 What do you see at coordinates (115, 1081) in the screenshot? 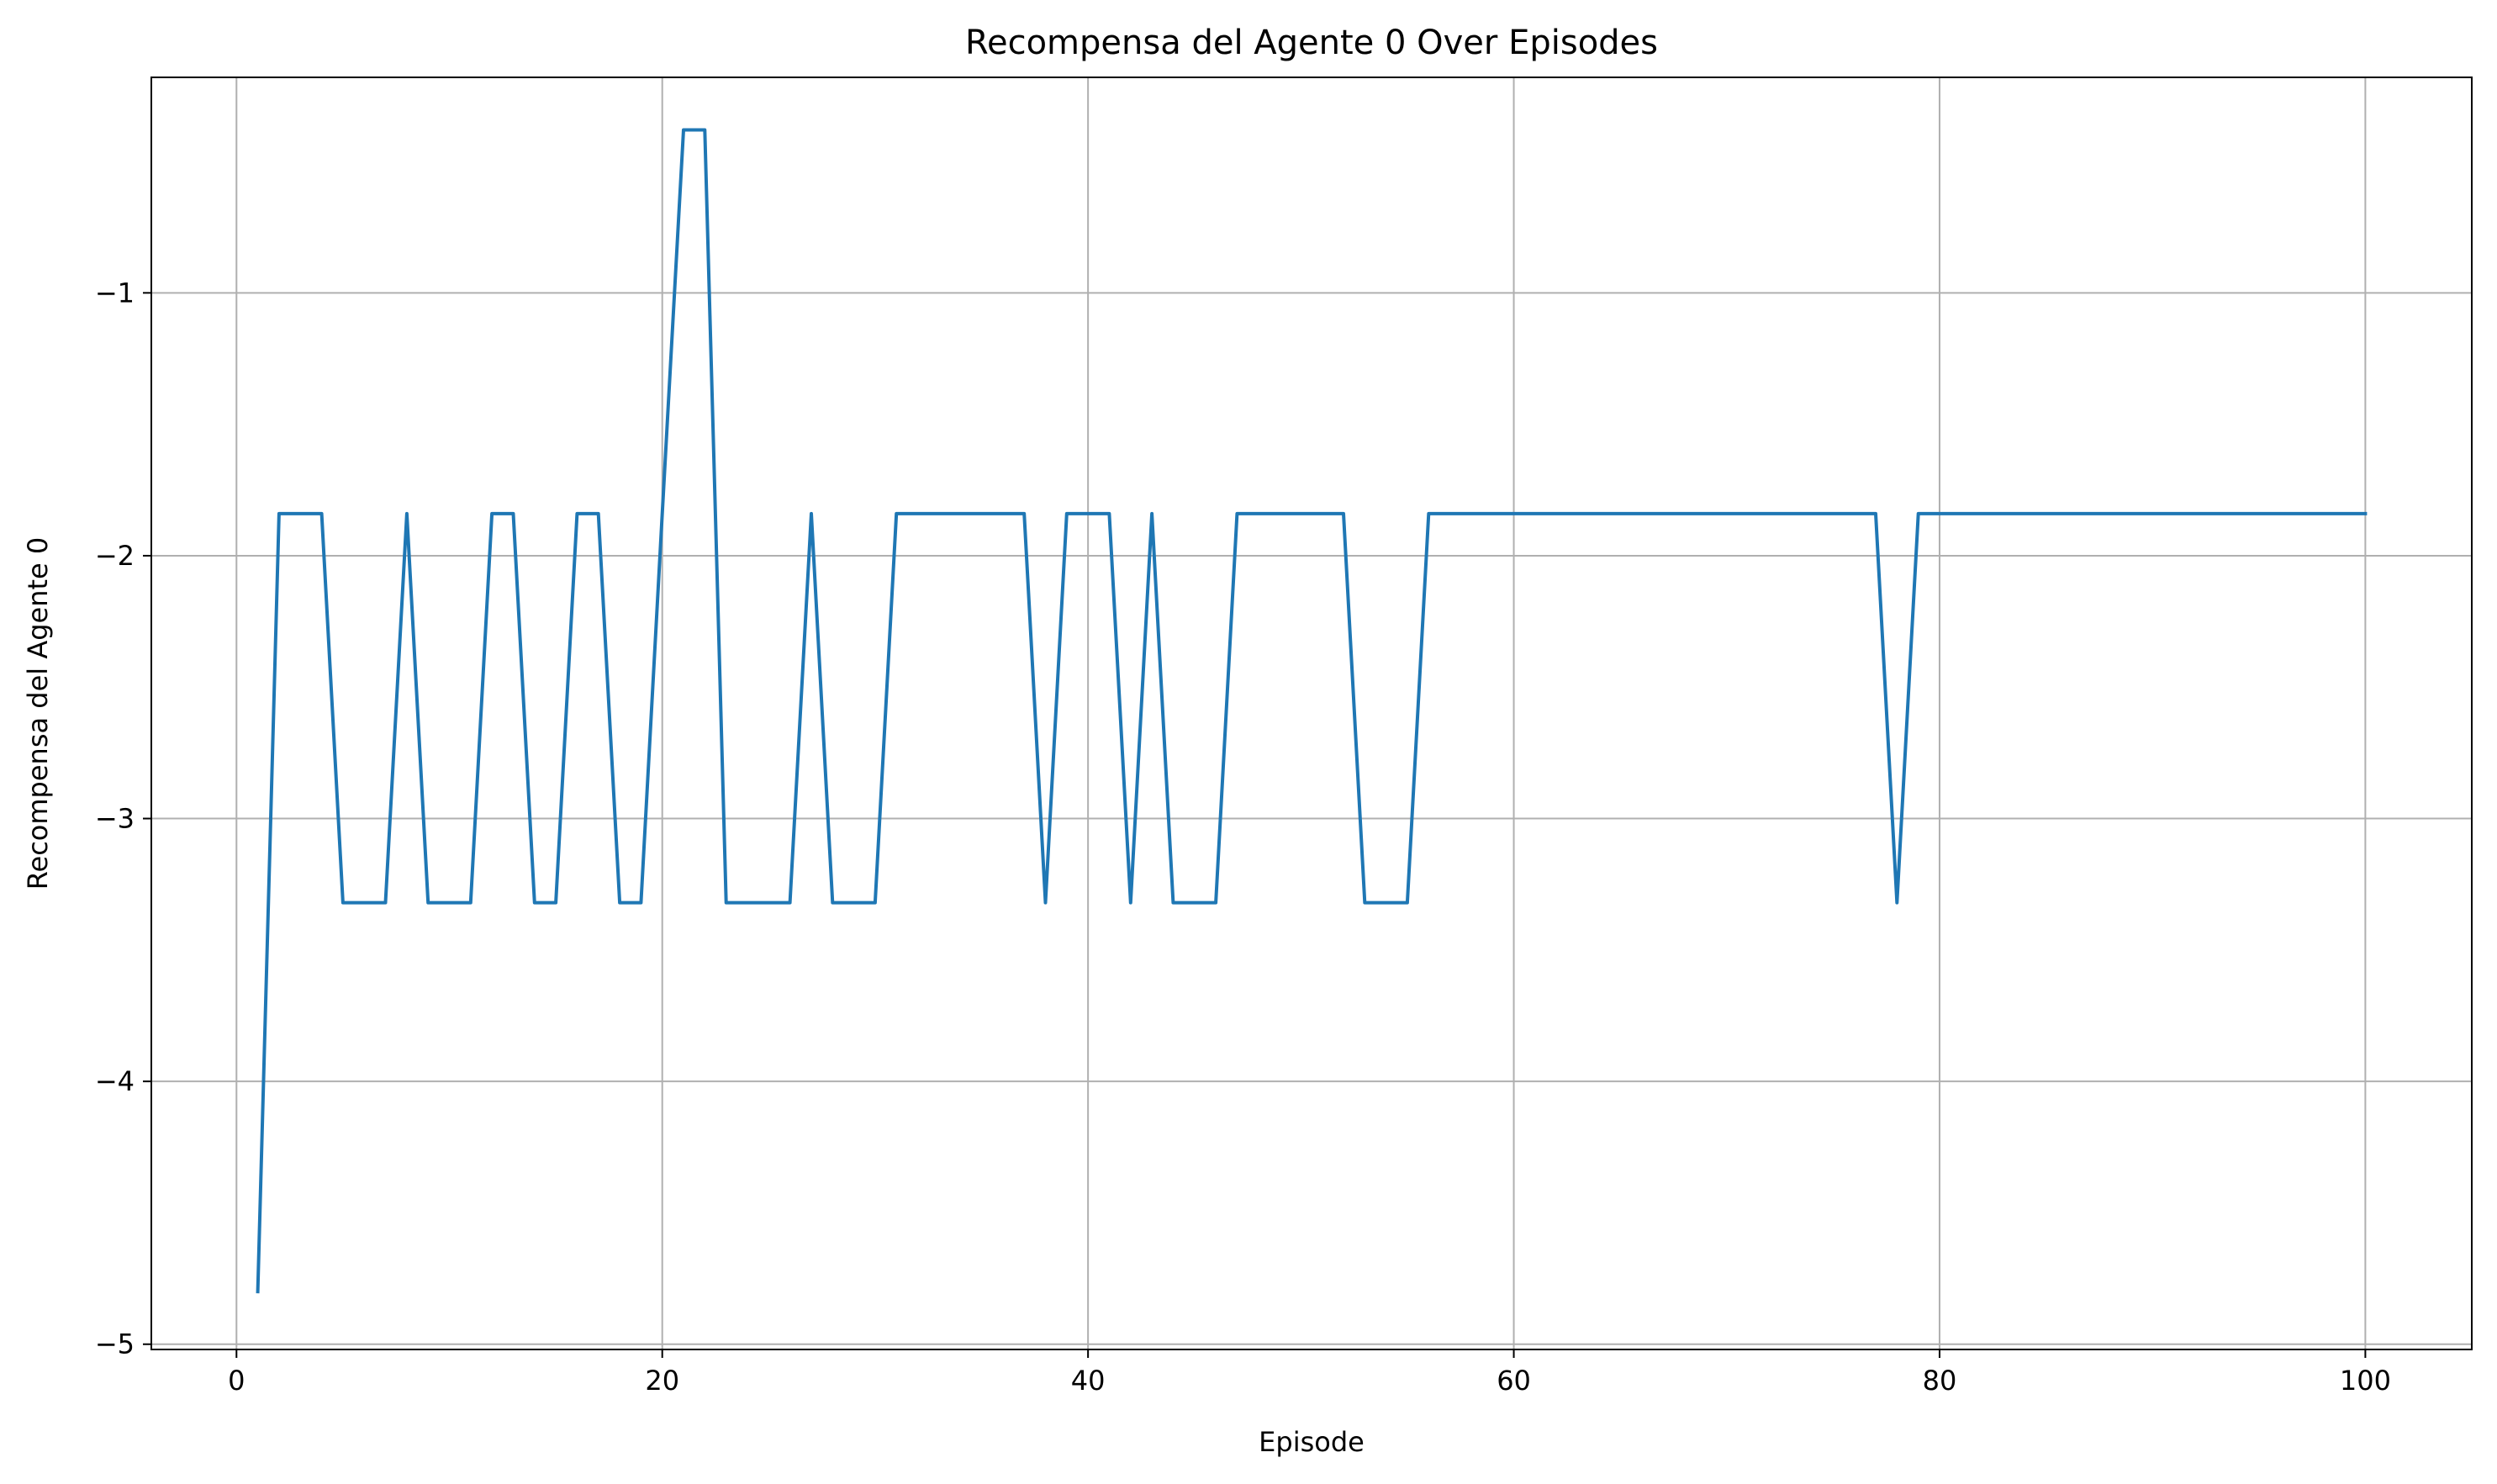
I see `y-tick-label: −4` at bounding box center [115, 1081].